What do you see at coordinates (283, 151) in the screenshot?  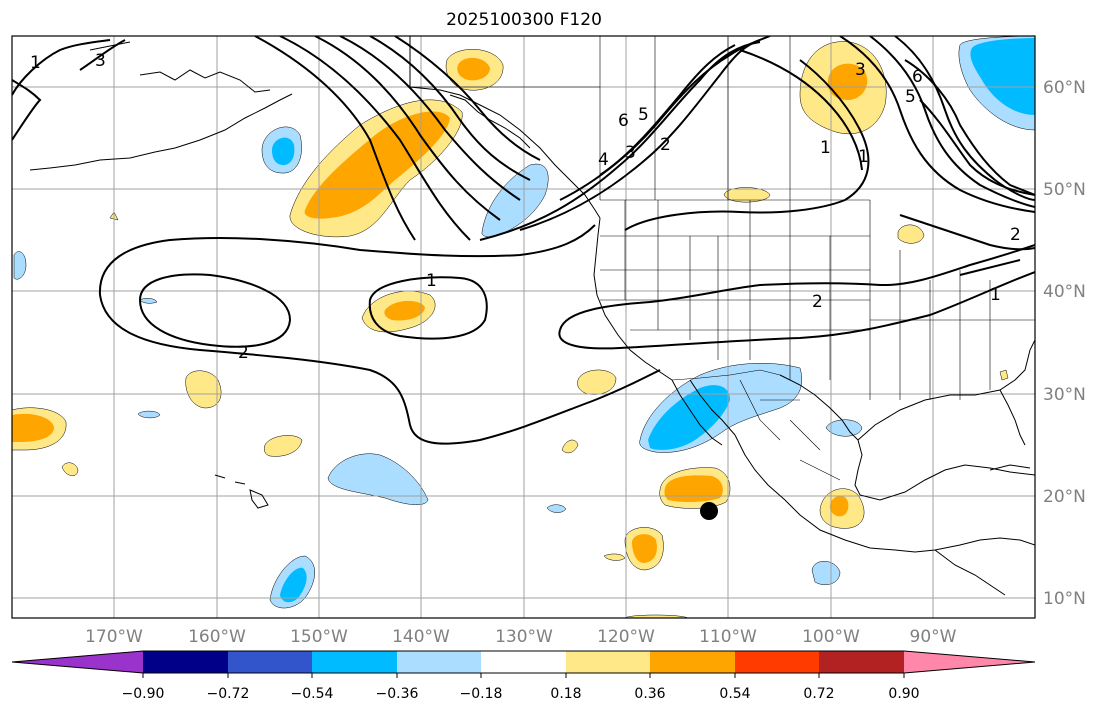 I see `negative-anomaly-alaska-south-core` at bounding box center [283, 151].